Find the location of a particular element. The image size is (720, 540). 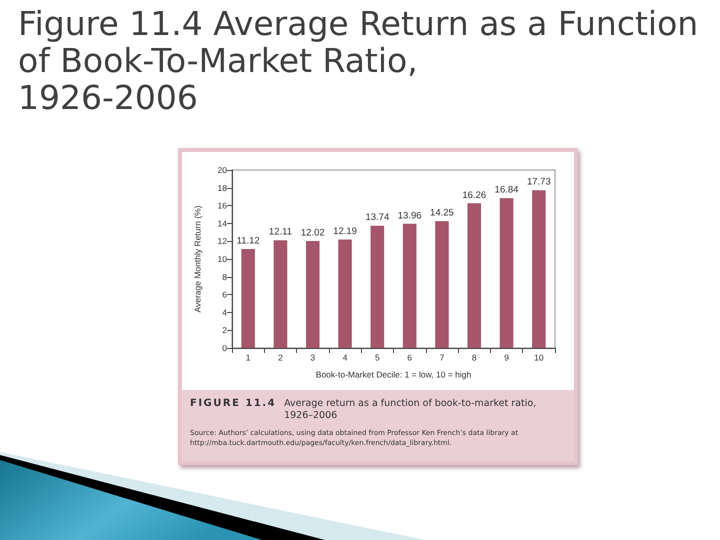

x-tick-label: 7 is located at coordinates (442, 357).